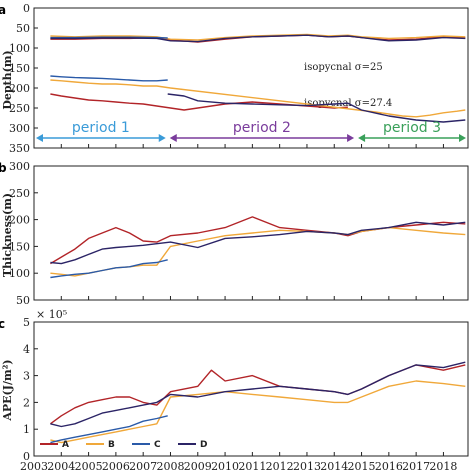  I want to click on legend-label-B: B, so click(111, 445).